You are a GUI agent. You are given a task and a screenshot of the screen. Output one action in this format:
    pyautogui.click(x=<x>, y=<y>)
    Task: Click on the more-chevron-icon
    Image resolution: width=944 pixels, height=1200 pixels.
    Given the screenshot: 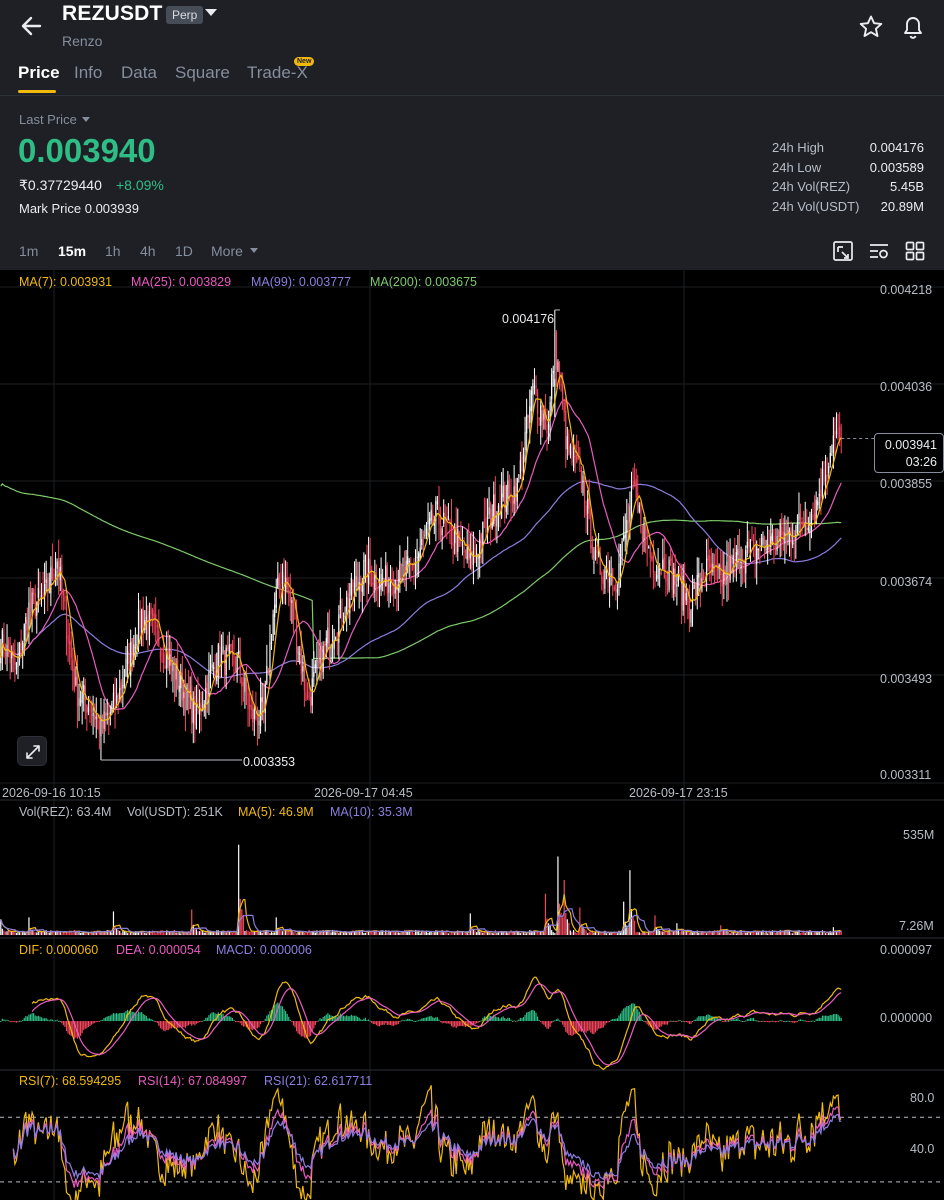 What is the action you would take?
    pyautogui.click(x=254, y=250)
    